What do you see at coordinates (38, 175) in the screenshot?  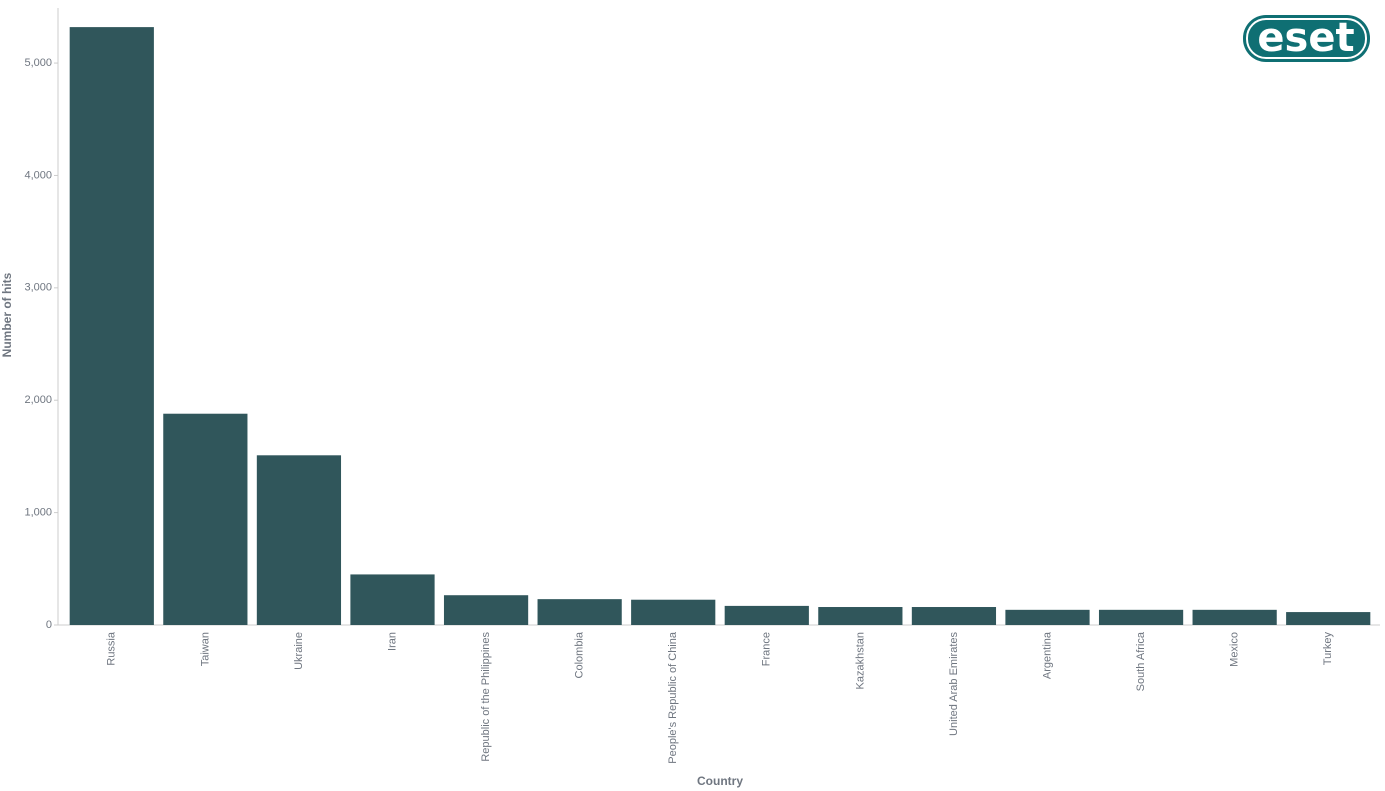 I see `y-tick-label: 4,000` at bounding box center [38, 175].